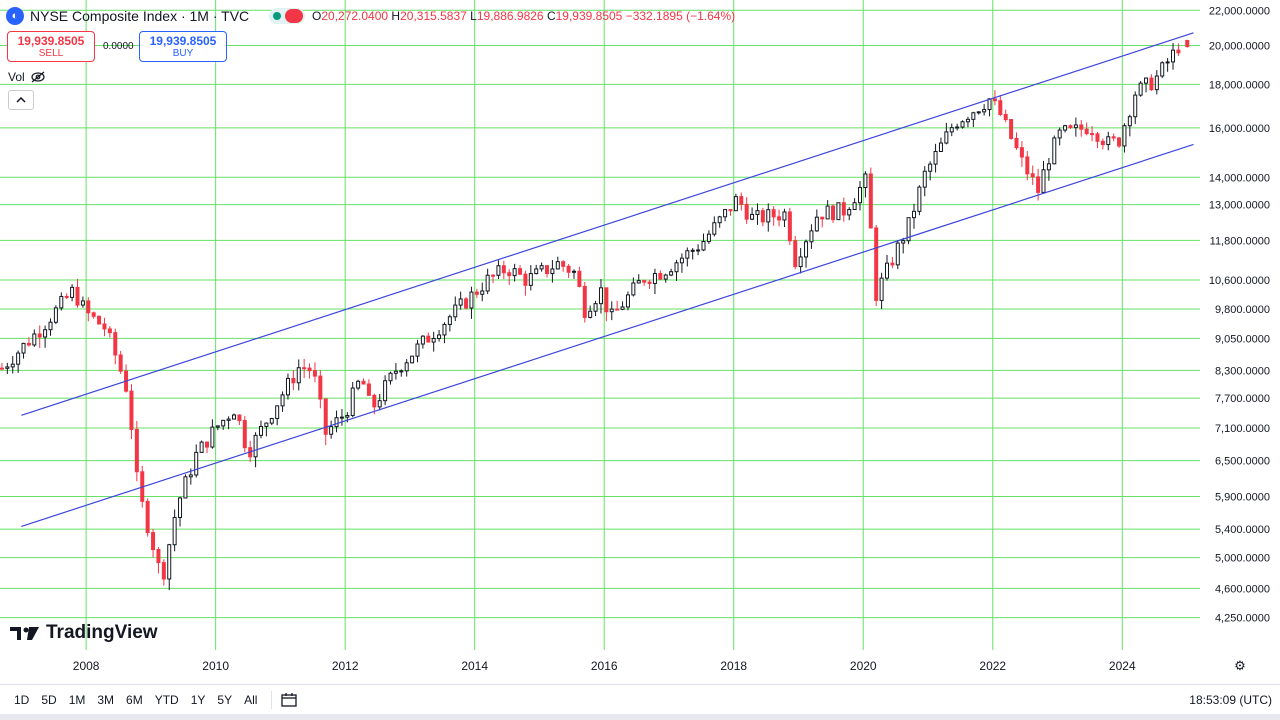 The width and height of the screenshot is (1280, 720). Describe the element at coordinates (289, 700) in the screenshot. I see `calendar-range-icon` at that location.